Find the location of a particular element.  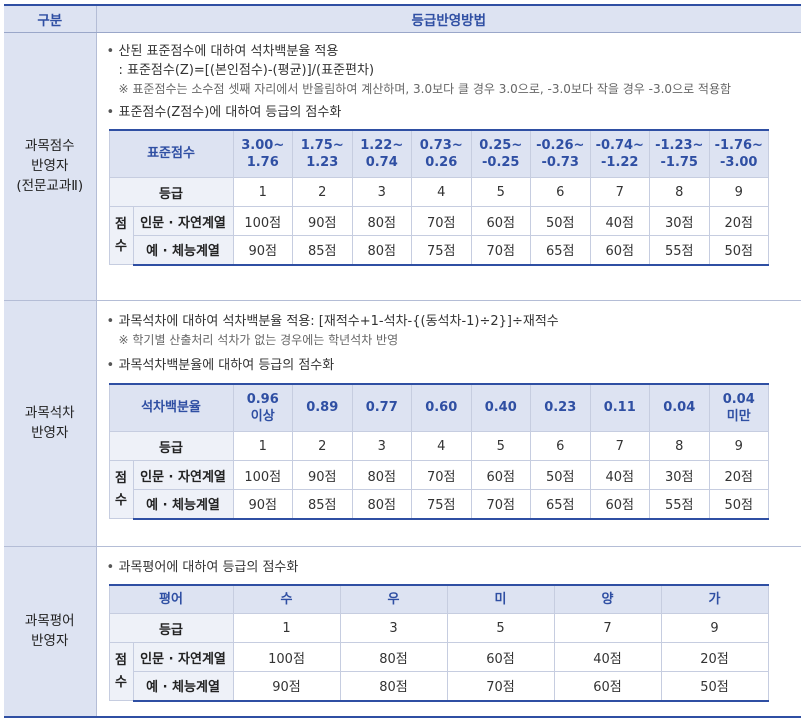

header-value-line: 우 is located at coordinates (393, 599).